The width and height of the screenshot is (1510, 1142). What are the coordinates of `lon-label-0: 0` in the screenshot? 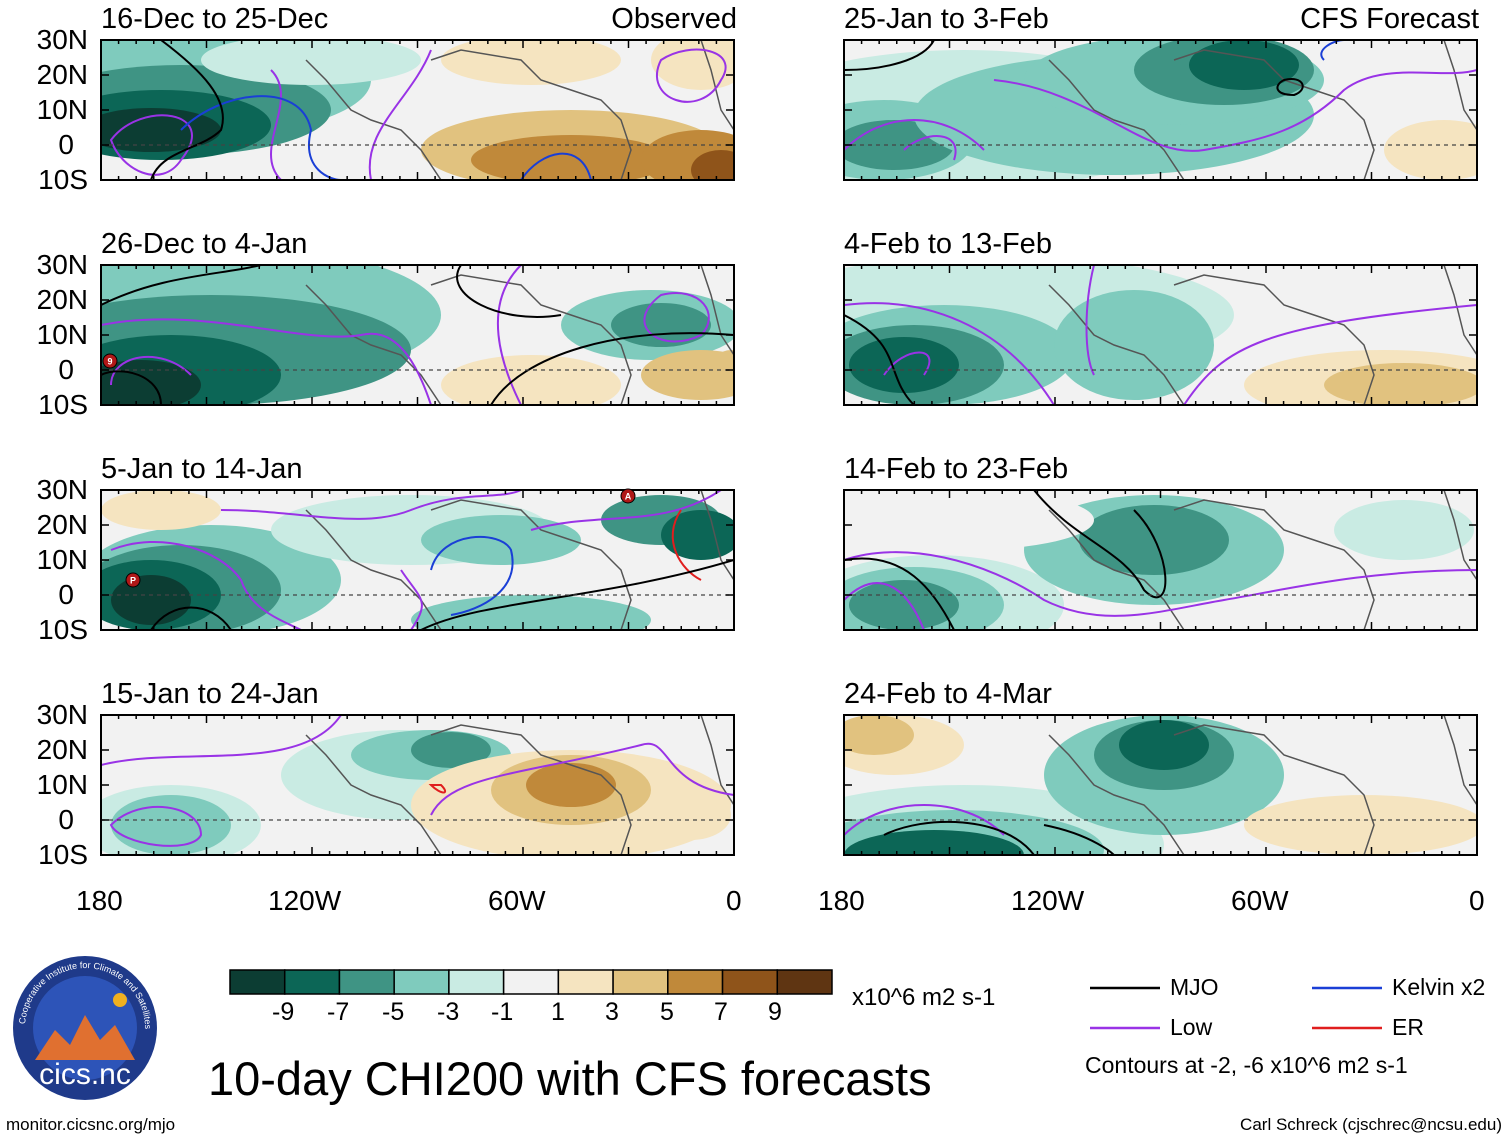 It's located at (1477, 900).